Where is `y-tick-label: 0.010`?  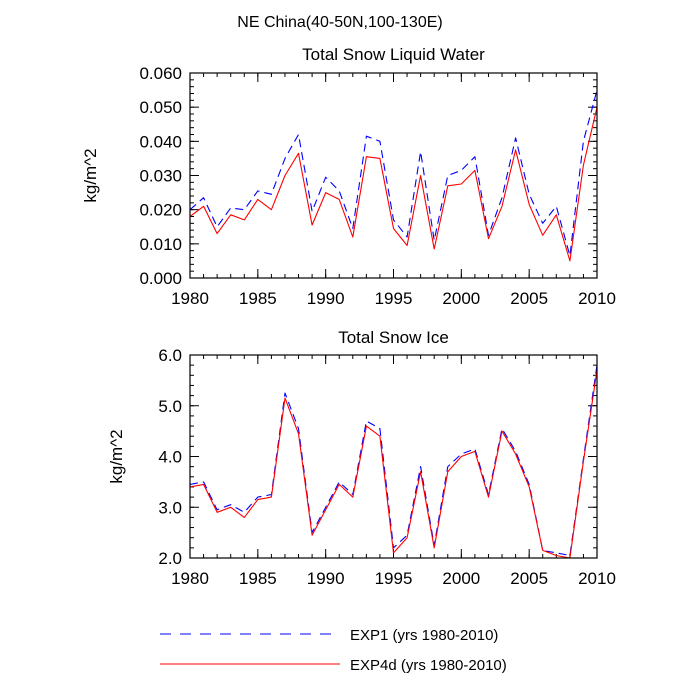
y-tick-label: 0.010 is located at coordinates (160, 244).